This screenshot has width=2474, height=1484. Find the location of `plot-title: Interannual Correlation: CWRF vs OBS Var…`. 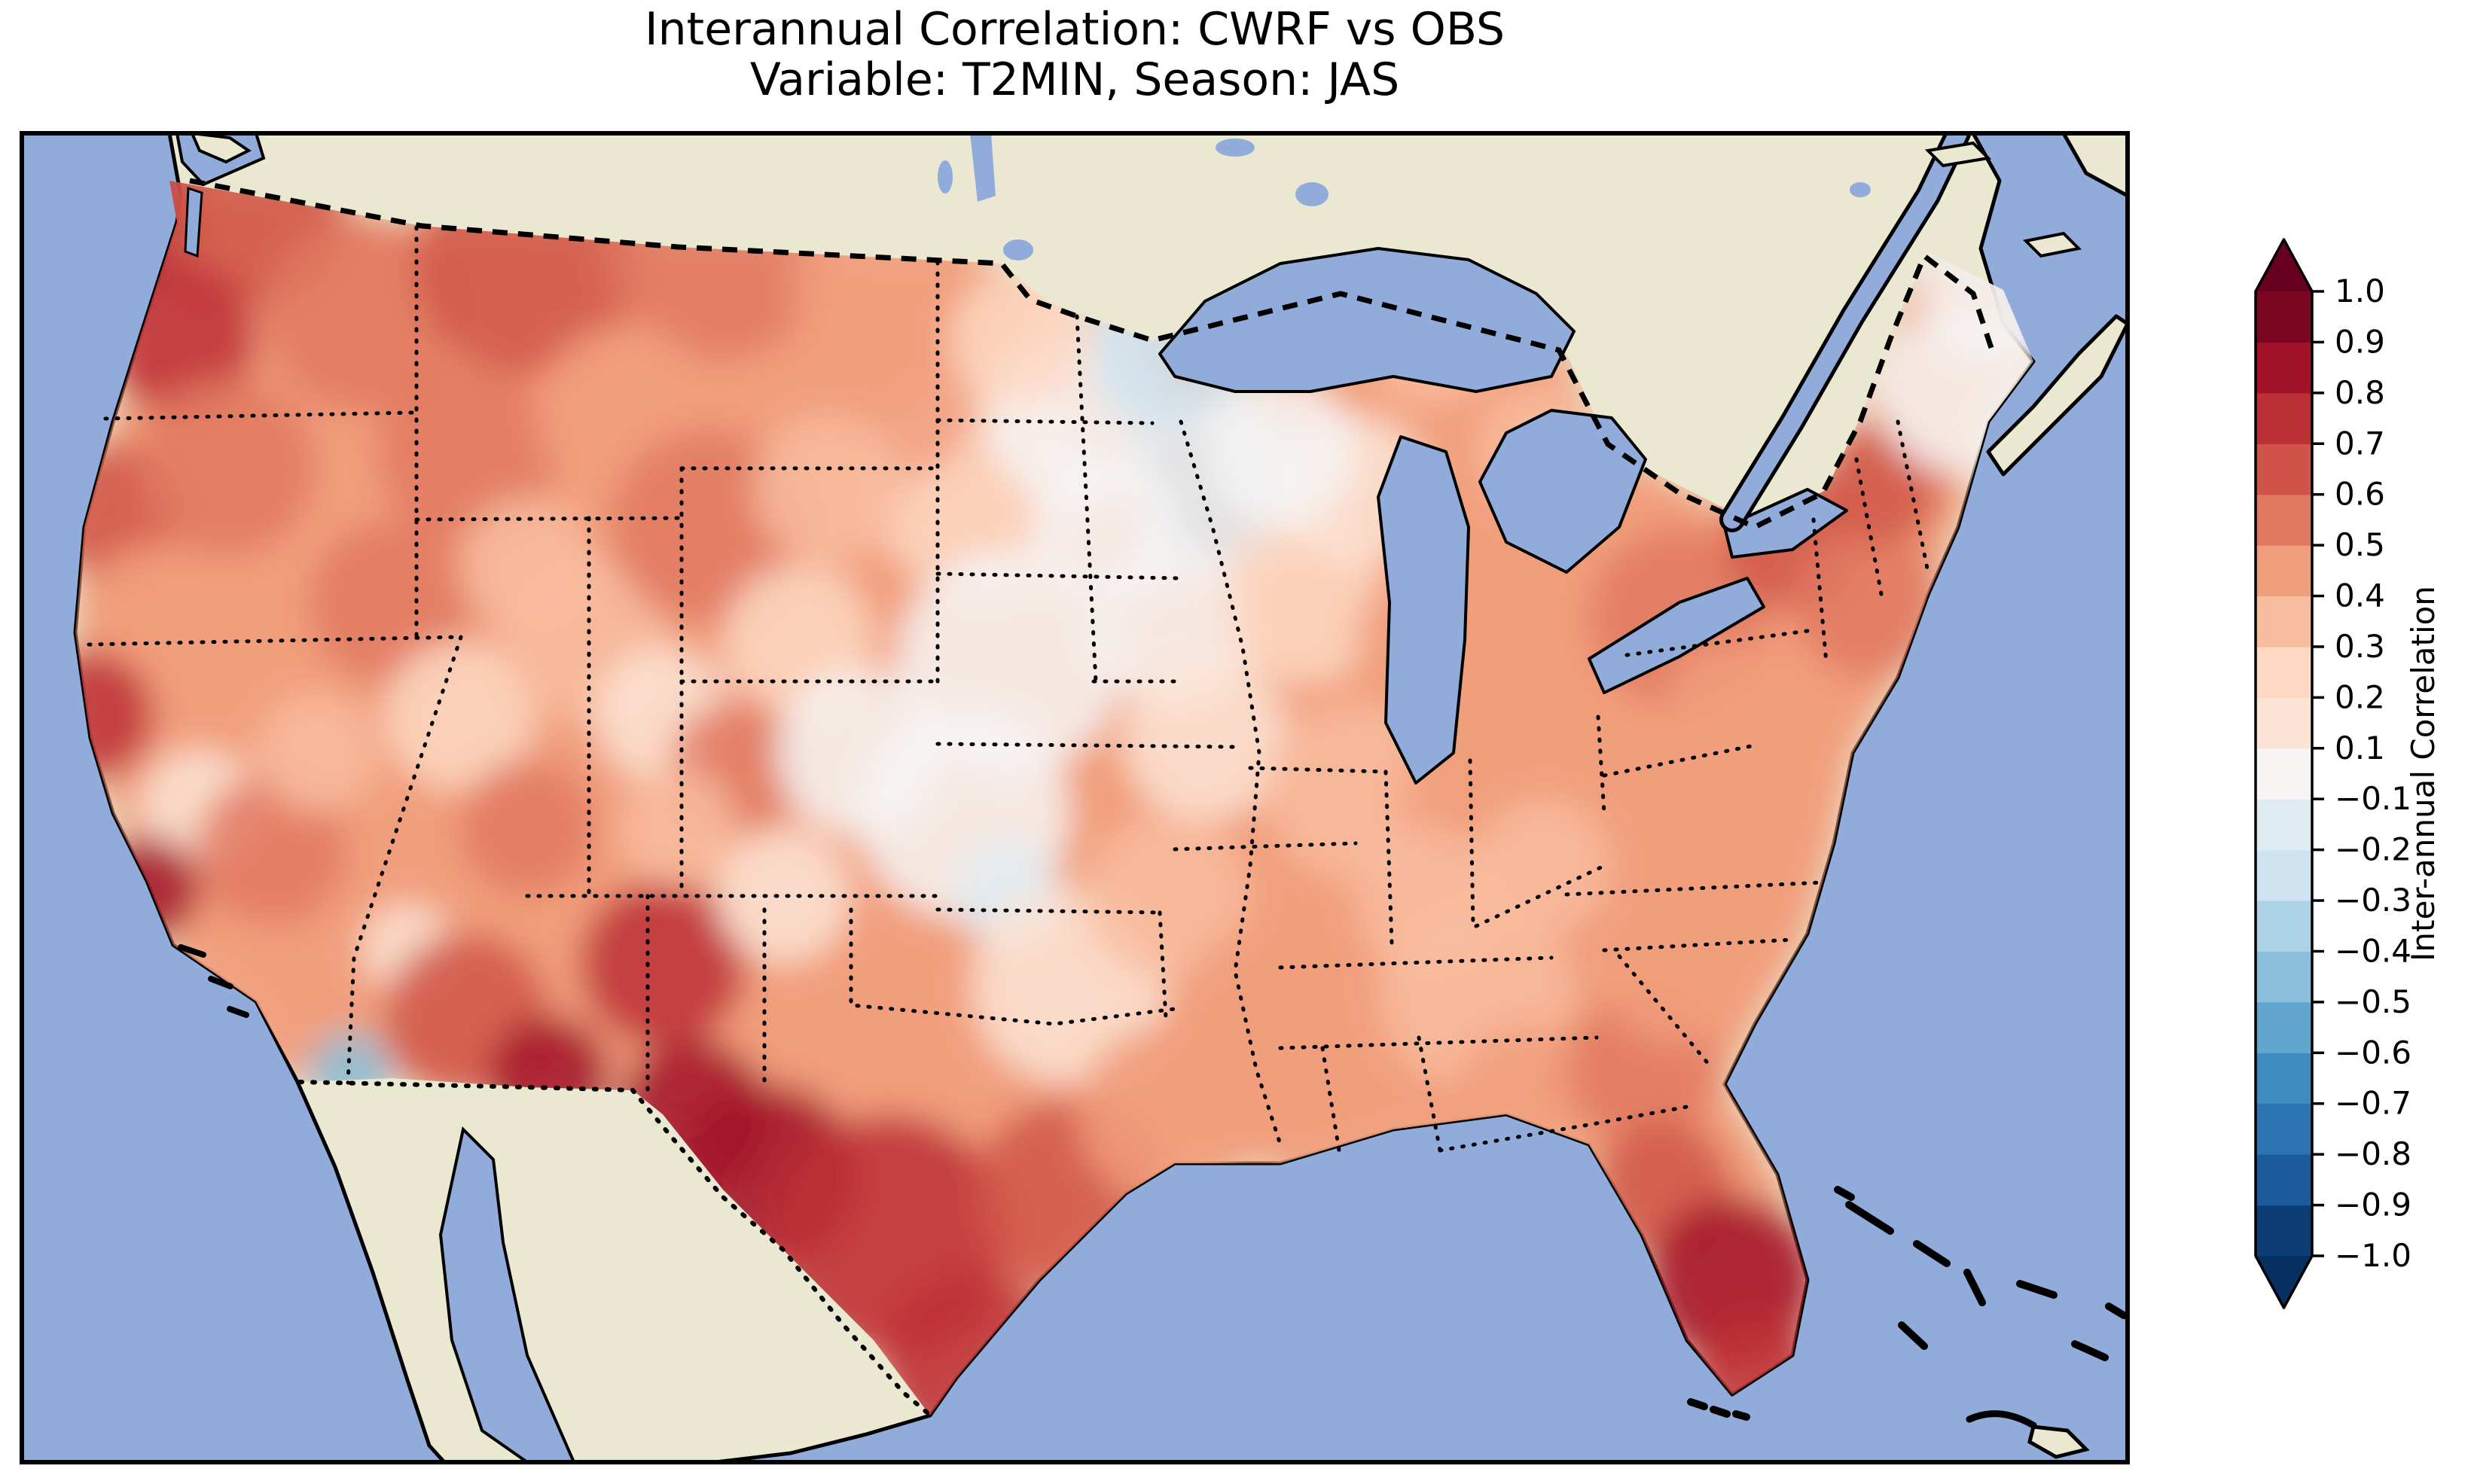

plot-title: Interannual Correlation: CWRF vs OBS Var… is located at coordinates (1075, 55).